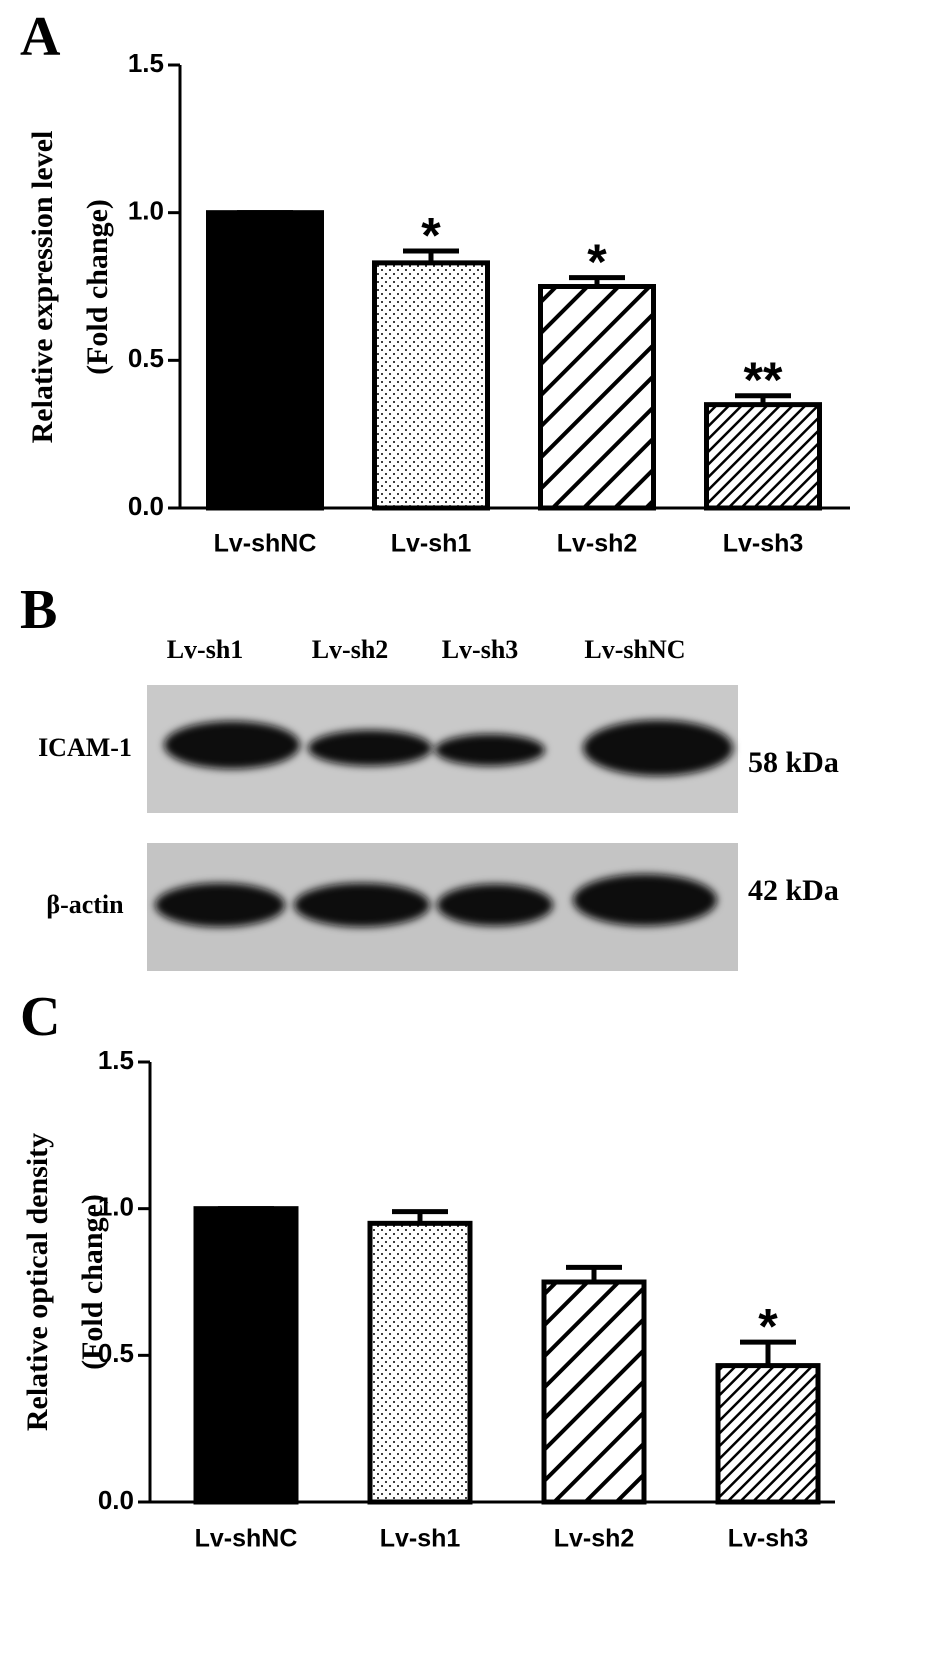  I want to click on significance: **, so click(763, 380).